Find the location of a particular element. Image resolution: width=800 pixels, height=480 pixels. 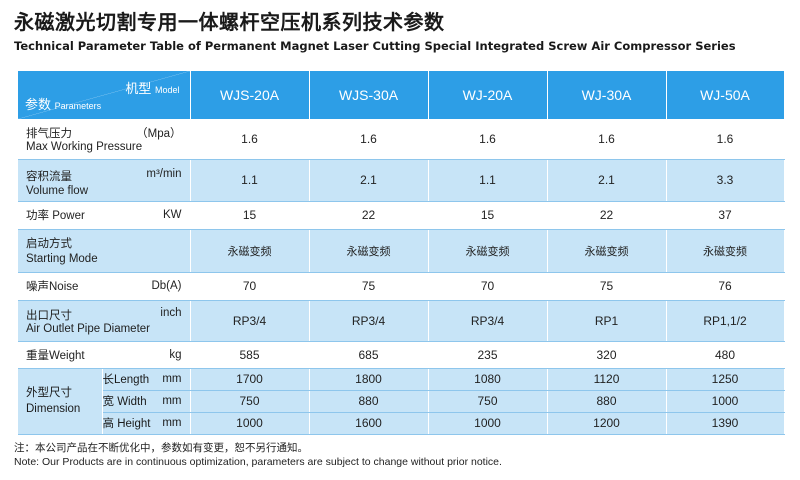

model-col-header: WJS-20A is located at coordinates (250, 95).